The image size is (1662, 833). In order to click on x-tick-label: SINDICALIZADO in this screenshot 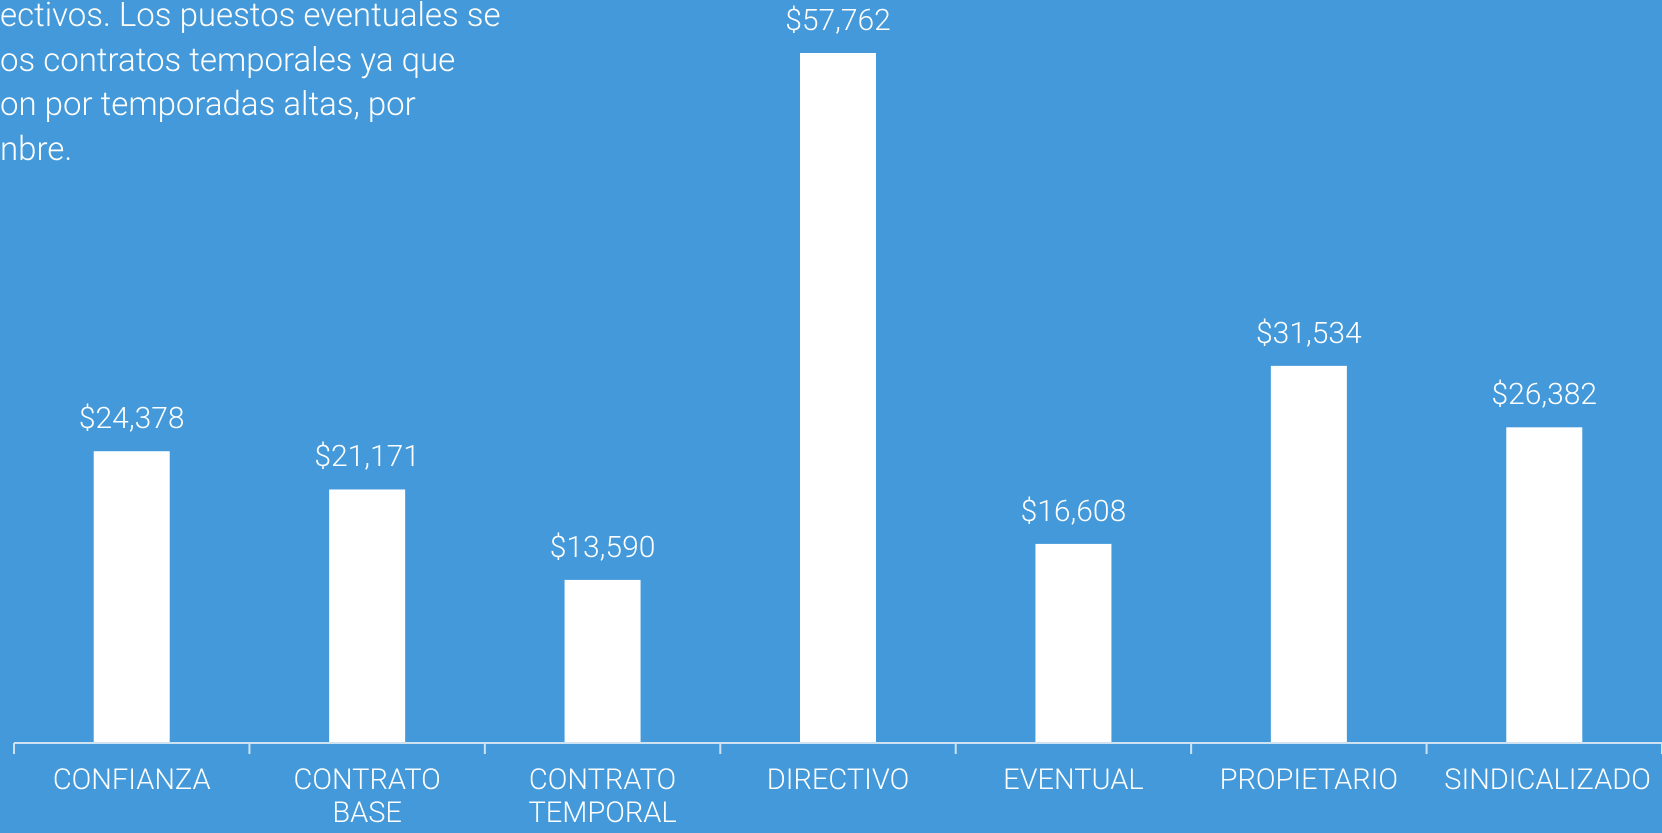, I will do `click(1547, 780)`.